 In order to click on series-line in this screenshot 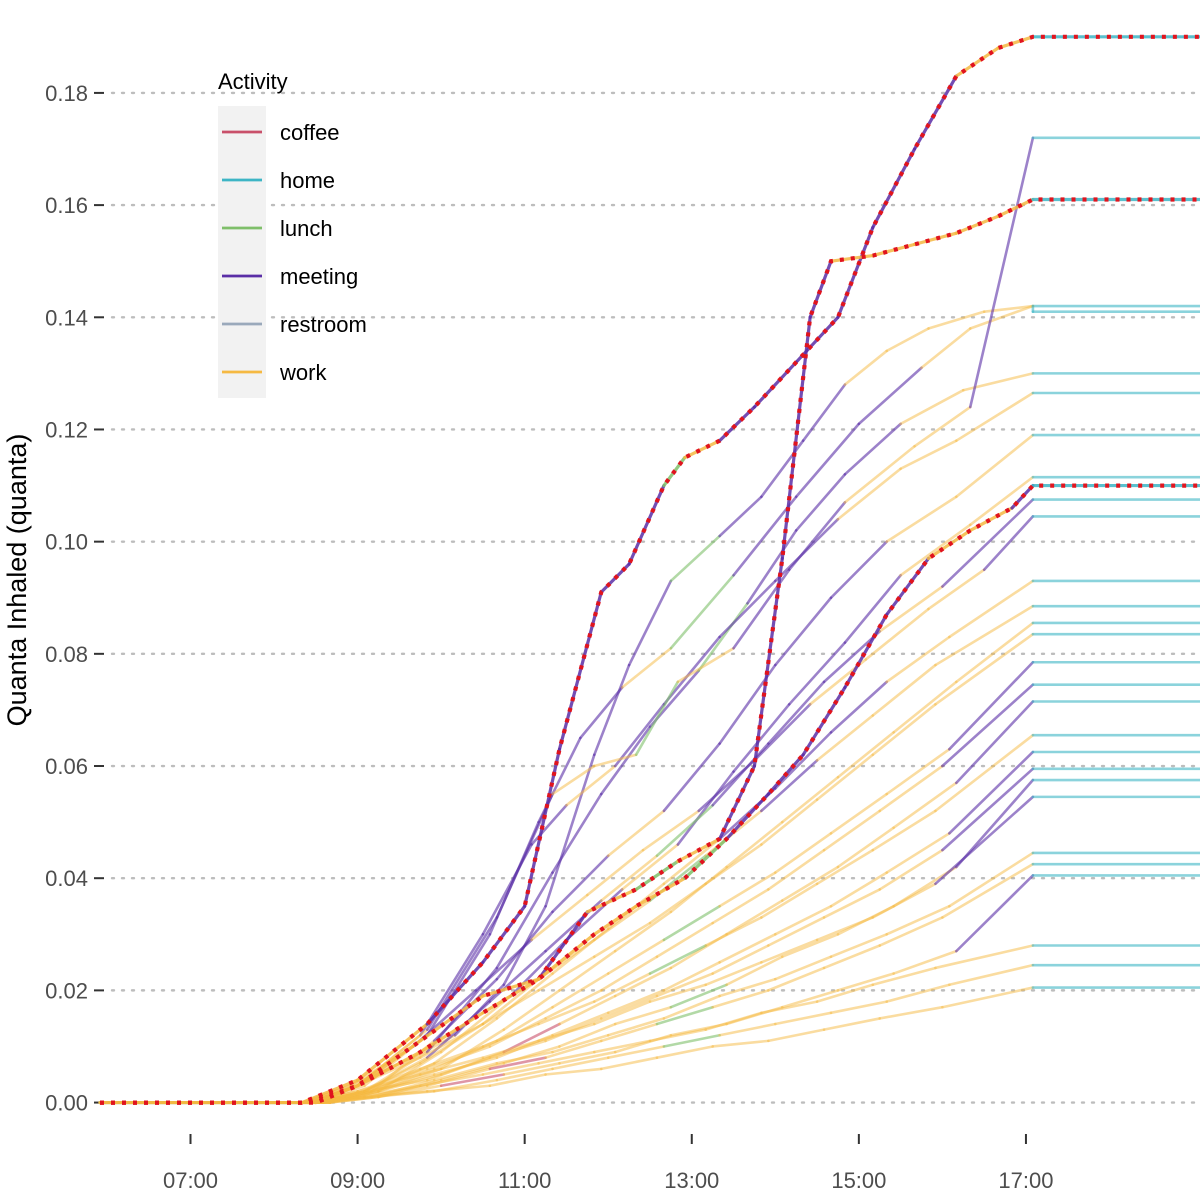, I will do `click(649, 1045)`.